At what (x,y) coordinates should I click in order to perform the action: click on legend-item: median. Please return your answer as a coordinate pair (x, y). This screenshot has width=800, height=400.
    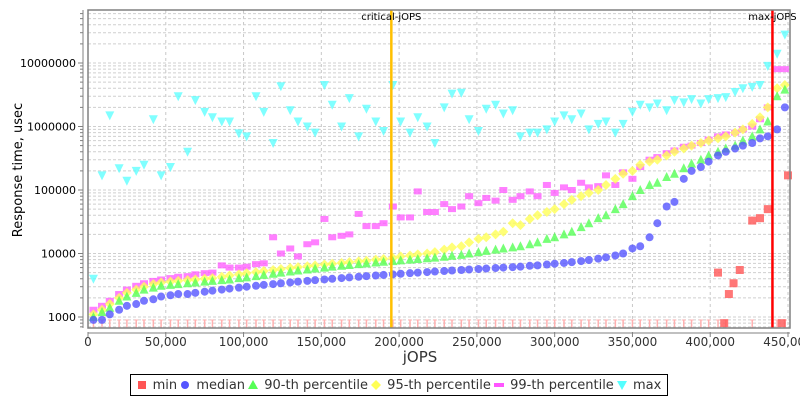
    Looking at the image, I should click on (212, 385).